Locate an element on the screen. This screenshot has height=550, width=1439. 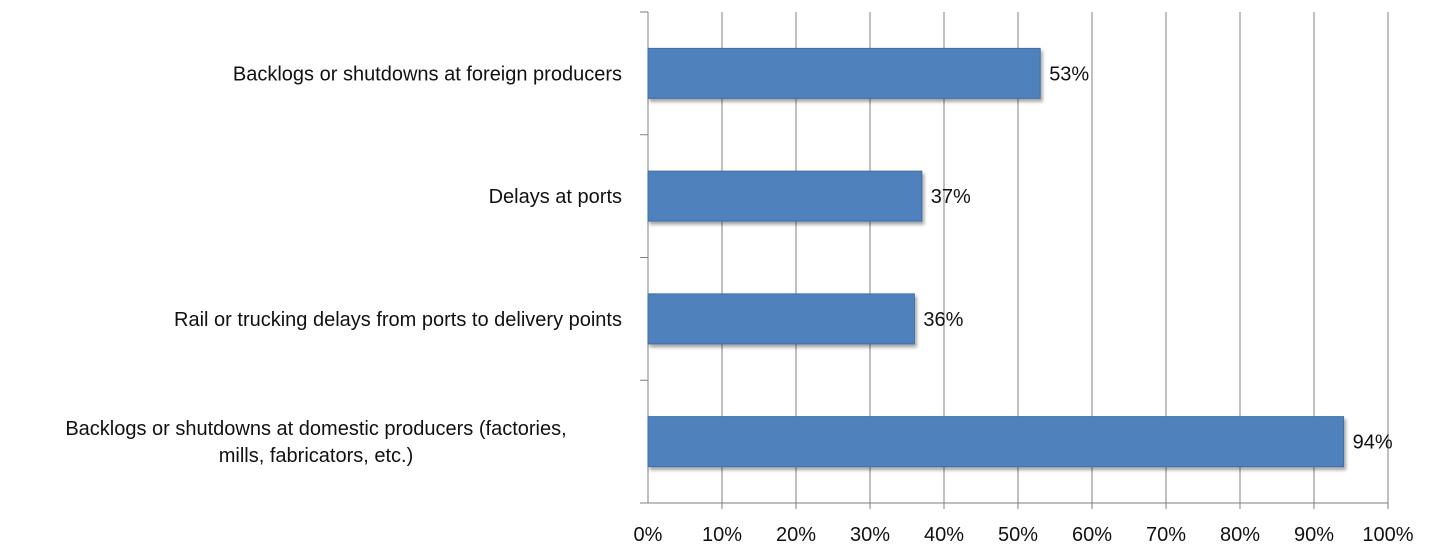
x-tick-label: 50% is located at coordinates (1018, 535).